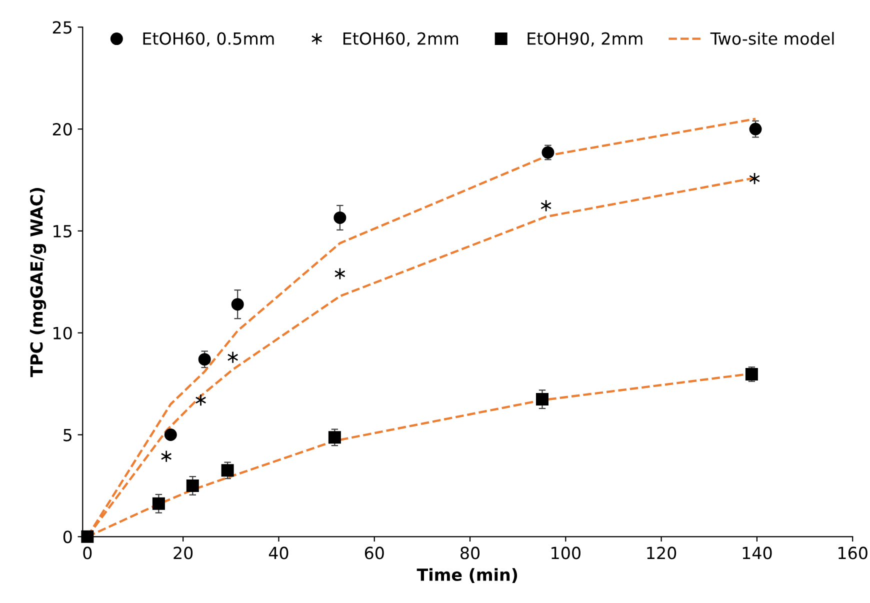 This screenshot has width=870, height=603. I want to click on legend-label: Two-site model, so click(772, 38).